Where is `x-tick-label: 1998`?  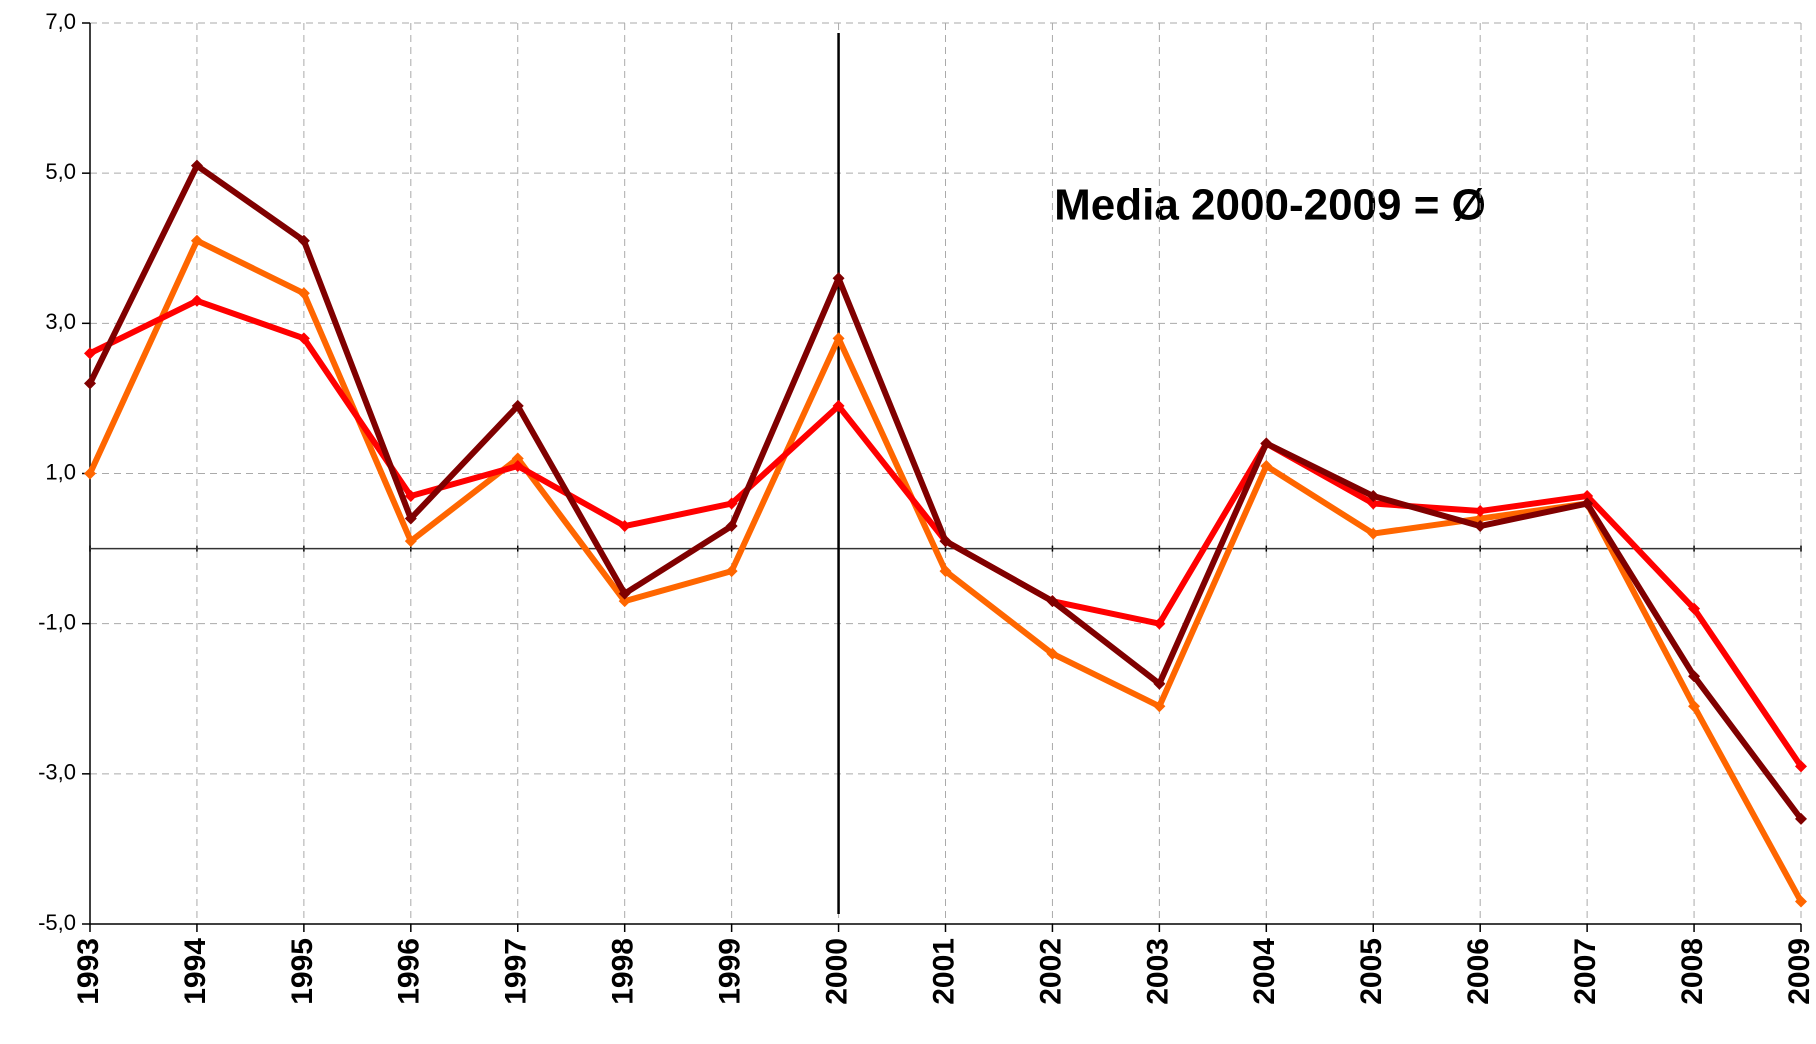 x-tick-label: 1998 is located at coordinates (623, 971).